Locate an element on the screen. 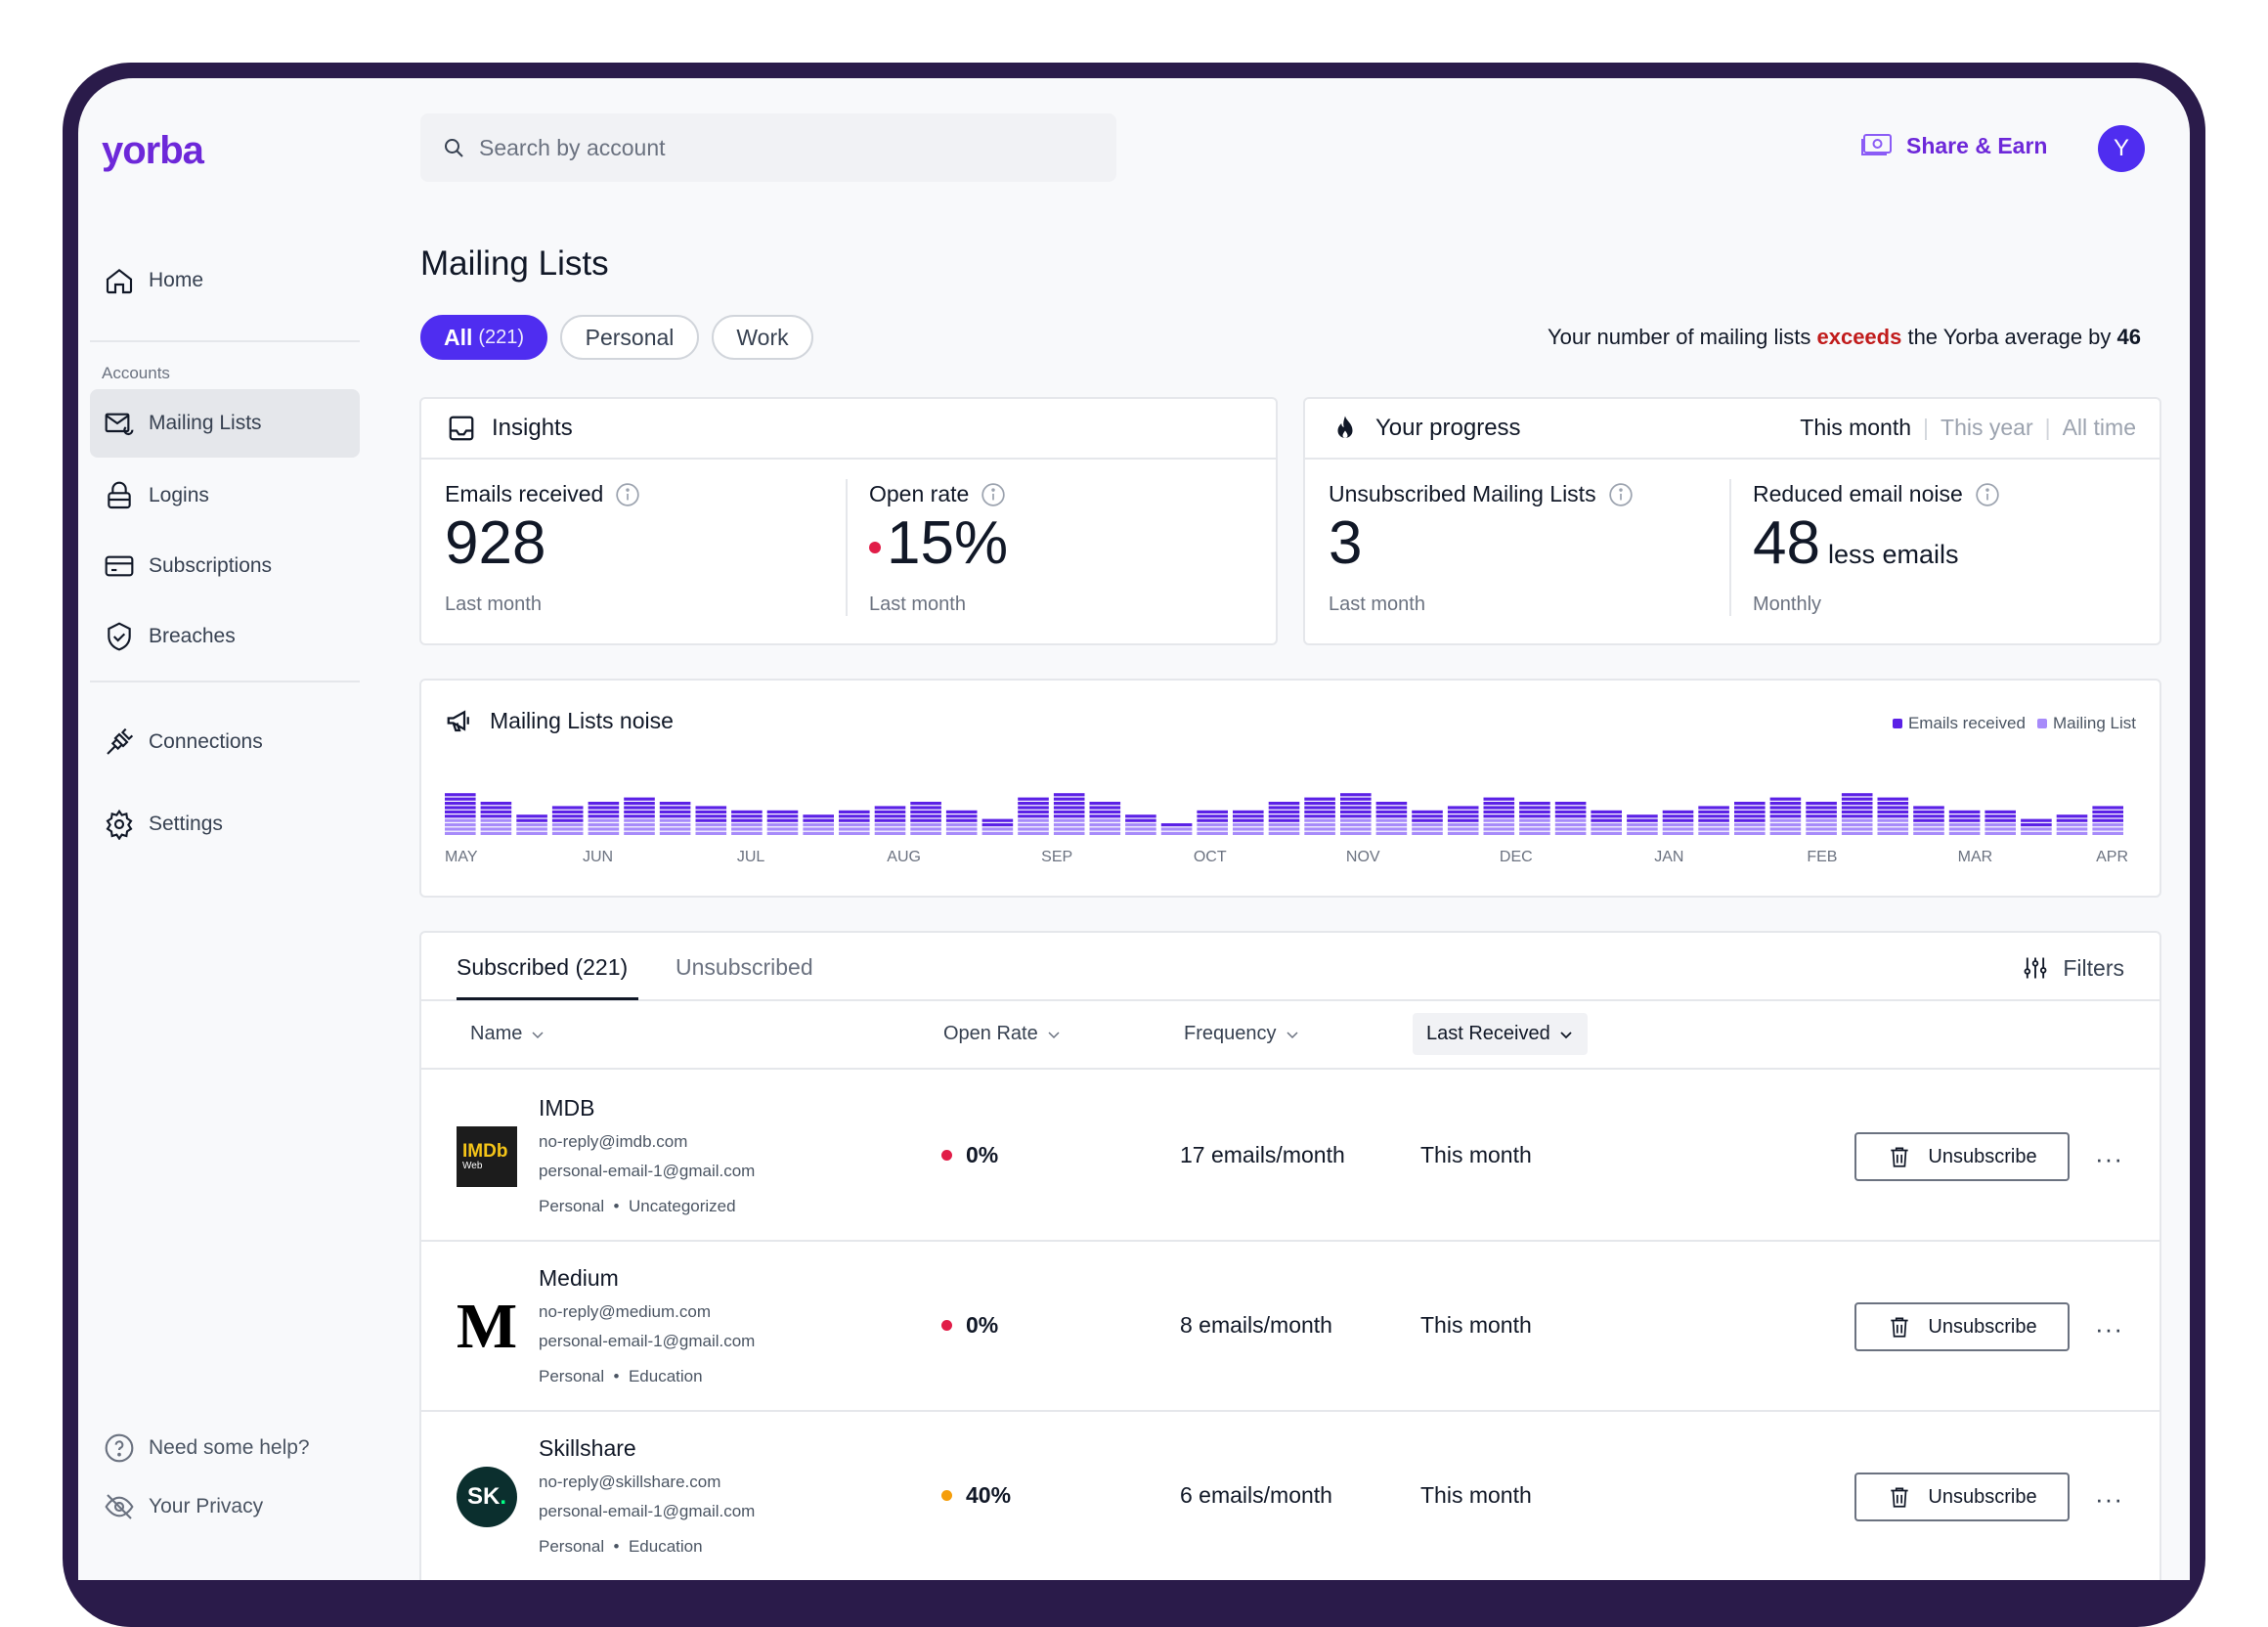  column-label: Frequency is located at coordinates (1230, 1033).